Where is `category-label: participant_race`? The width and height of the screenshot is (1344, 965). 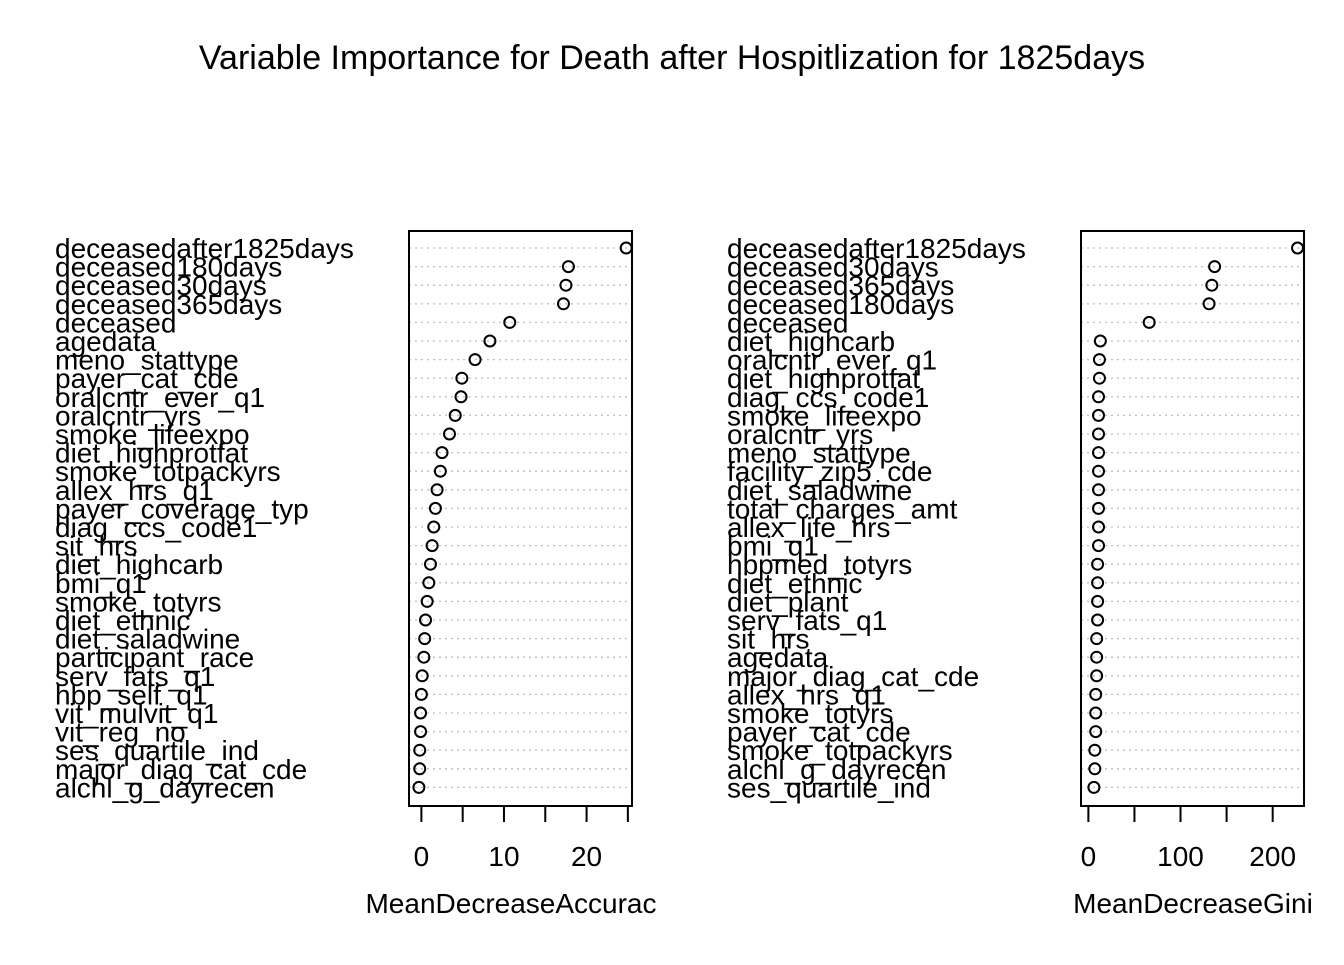
category-label: participant_race is located at coordinates (154, 657).